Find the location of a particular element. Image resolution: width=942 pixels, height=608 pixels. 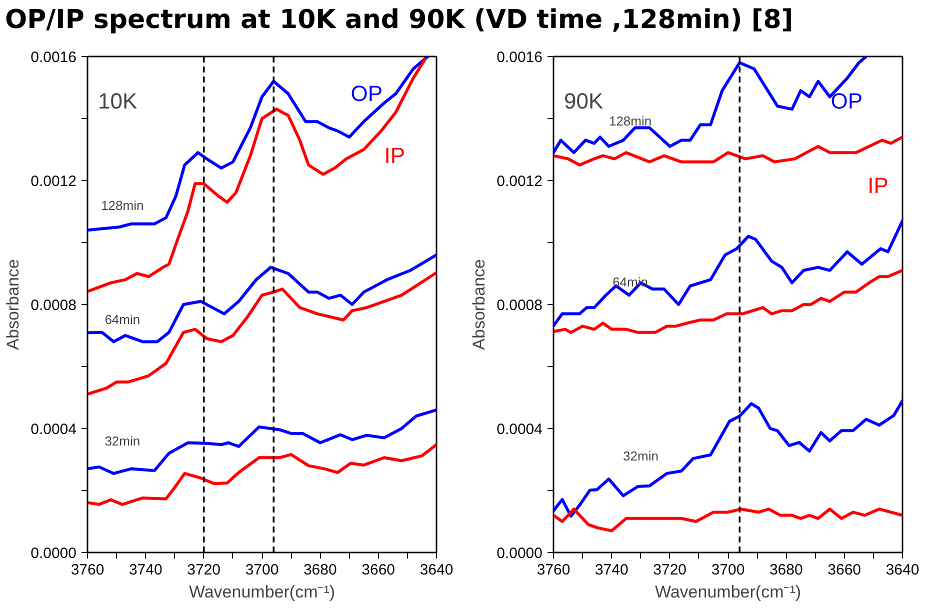

annotation: 10K is located at coordinates (118, 101).